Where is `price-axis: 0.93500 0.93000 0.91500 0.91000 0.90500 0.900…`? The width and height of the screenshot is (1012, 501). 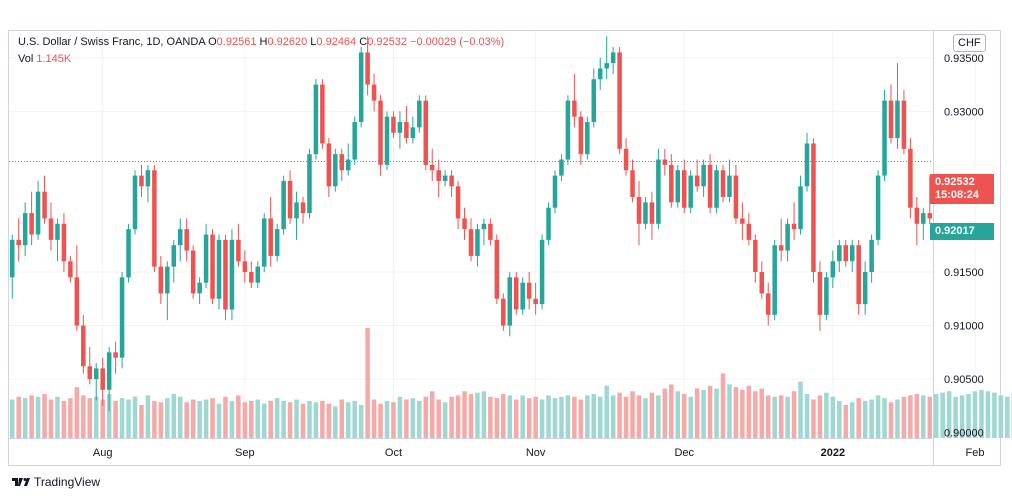
price-axis: 0.93500 0.93000 0.91500 0.91000 0.90500 0.900… is located at coordinates (958, 248).